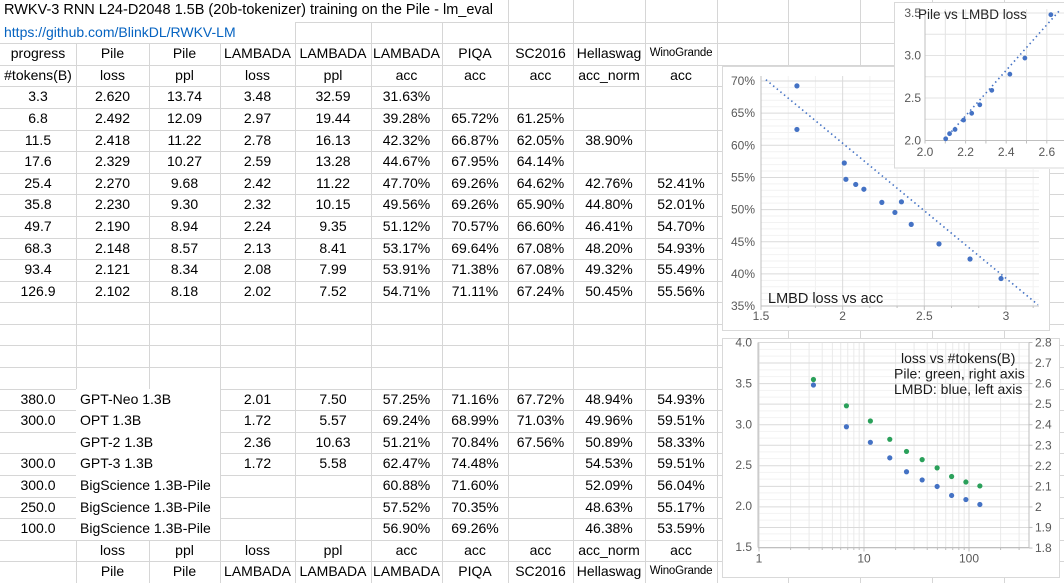 This screenshot has height=583, width=1064. What do you see at coordinates (112, 161) in the screenshot?
I see `cell: 2.329` at bounding box center [112, 161].